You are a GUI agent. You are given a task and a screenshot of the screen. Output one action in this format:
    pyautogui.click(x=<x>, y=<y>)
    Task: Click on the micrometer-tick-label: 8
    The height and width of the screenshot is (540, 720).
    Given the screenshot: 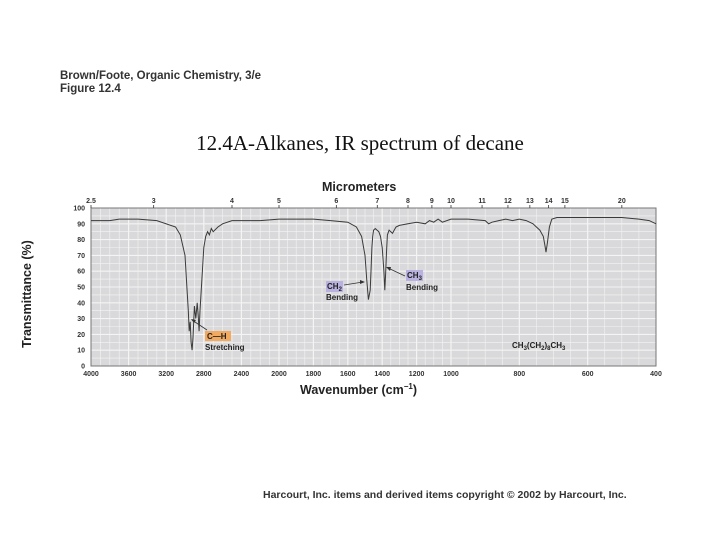 What is the action you would take?
    pyautogui.click(x=408, y=201)
    